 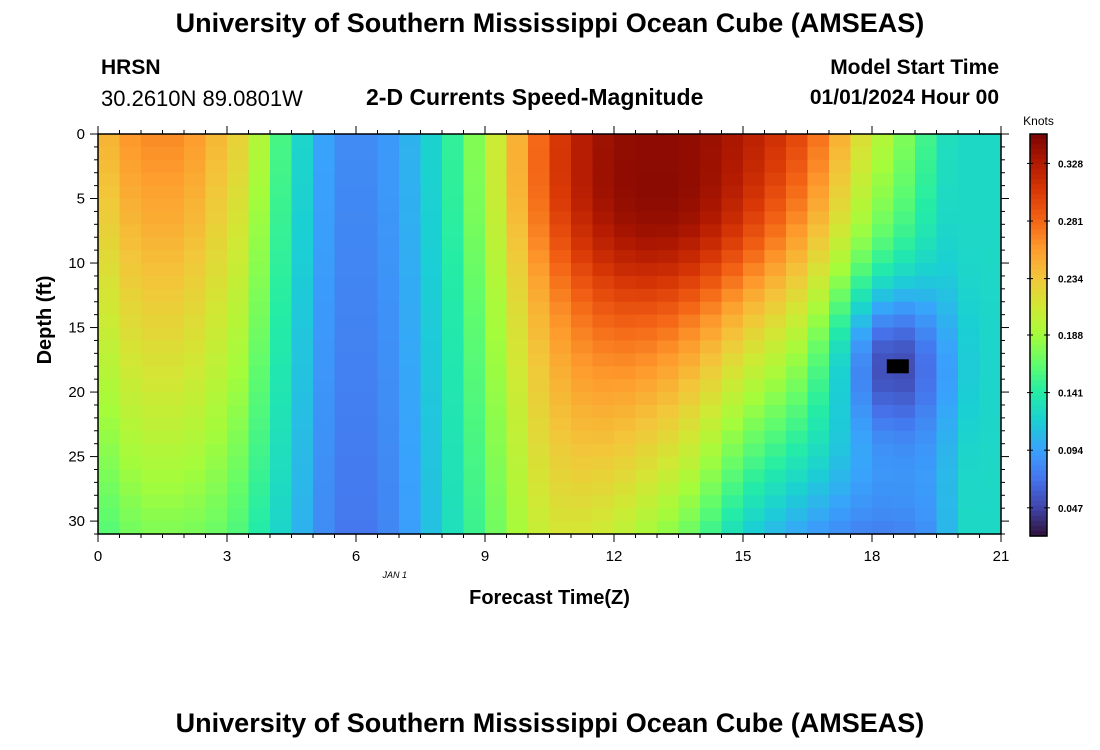 I want to click on x-axis-label: Forecast Time(Z), so click(x=549, y=598).